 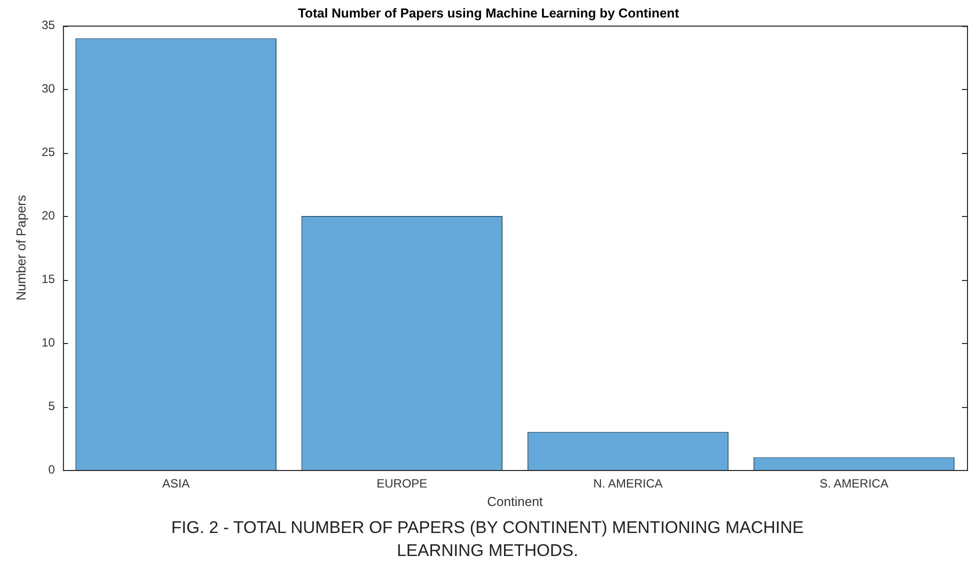 What do you see at coordinates (20, 247) in the screenshot?
I see `y-axis-title: Number of Papers` at bounding box center [20, 247].